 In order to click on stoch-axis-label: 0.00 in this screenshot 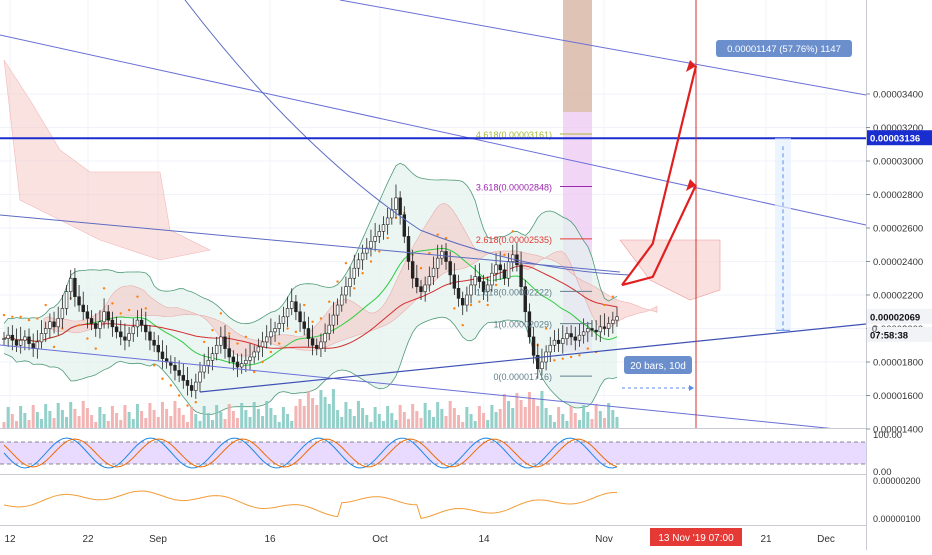, I will do `click(882, 472)`.